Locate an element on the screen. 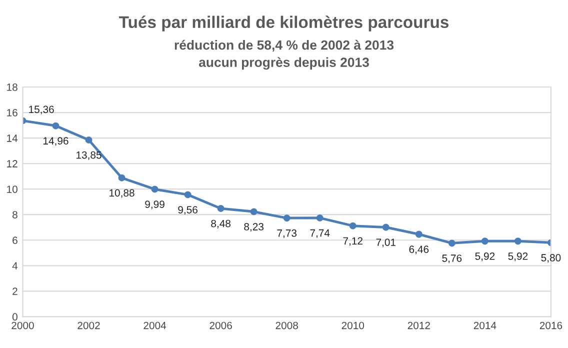 Image resolution: width=568 pixels, height=348 pixels. y-tick-label: 6 is located at coordinates (15, 240).